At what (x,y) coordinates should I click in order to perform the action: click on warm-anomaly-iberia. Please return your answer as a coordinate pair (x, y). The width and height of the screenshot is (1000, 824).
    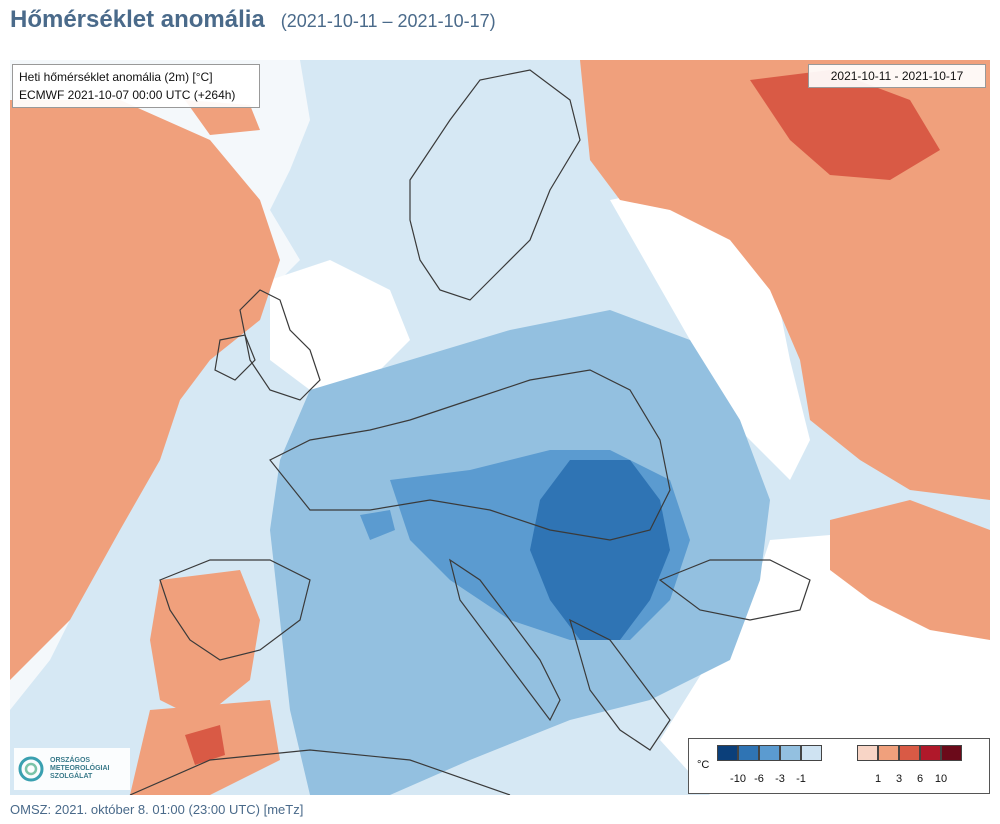
    Looking at the image, I should click on (205, 645).